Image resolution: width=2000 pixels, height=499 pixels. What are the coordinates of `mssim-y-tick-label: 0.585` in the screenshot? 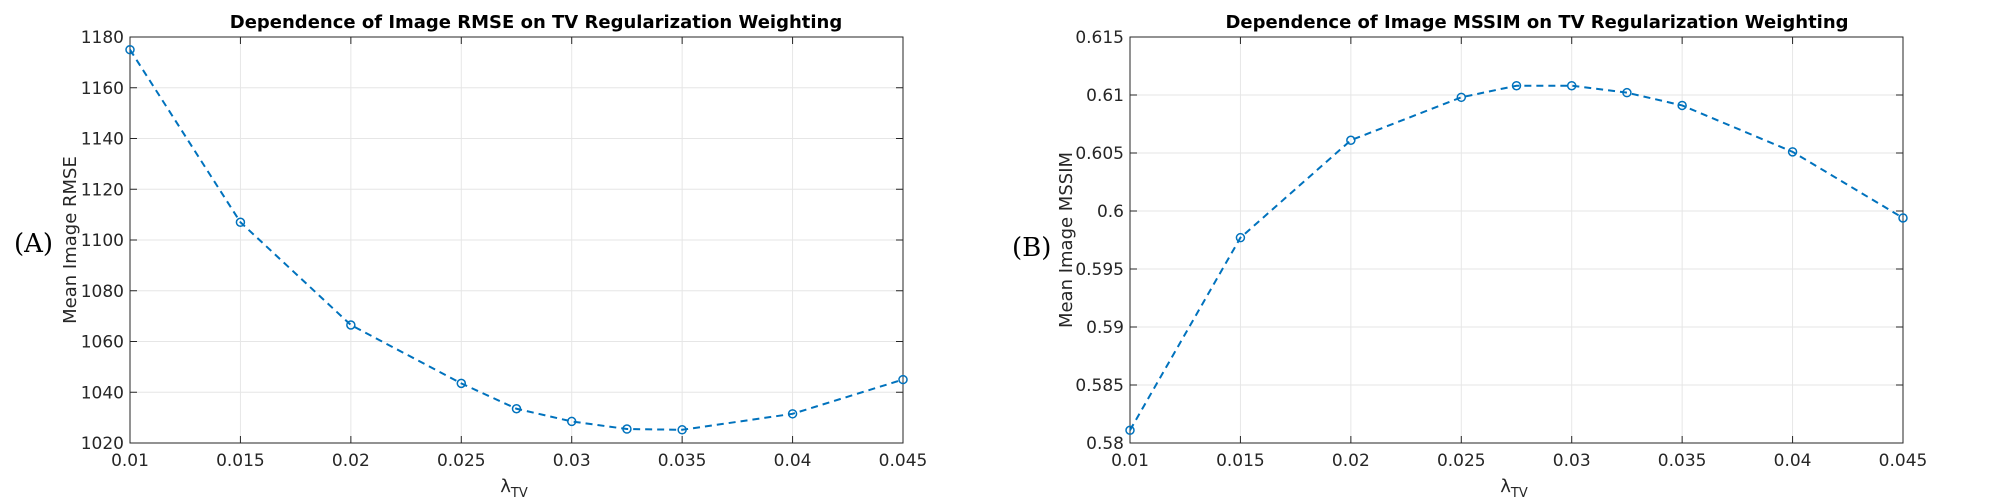 It's located at (1099, 386).